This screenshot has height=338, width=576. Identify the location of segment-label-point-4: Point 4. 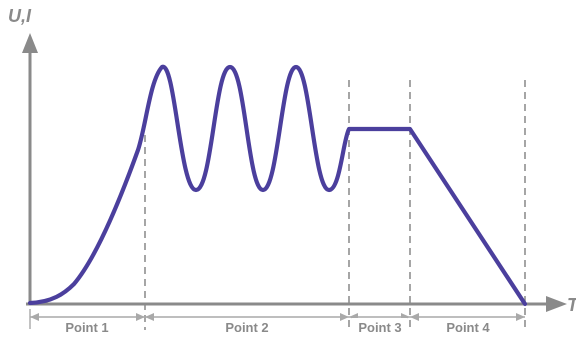
(468, 327).